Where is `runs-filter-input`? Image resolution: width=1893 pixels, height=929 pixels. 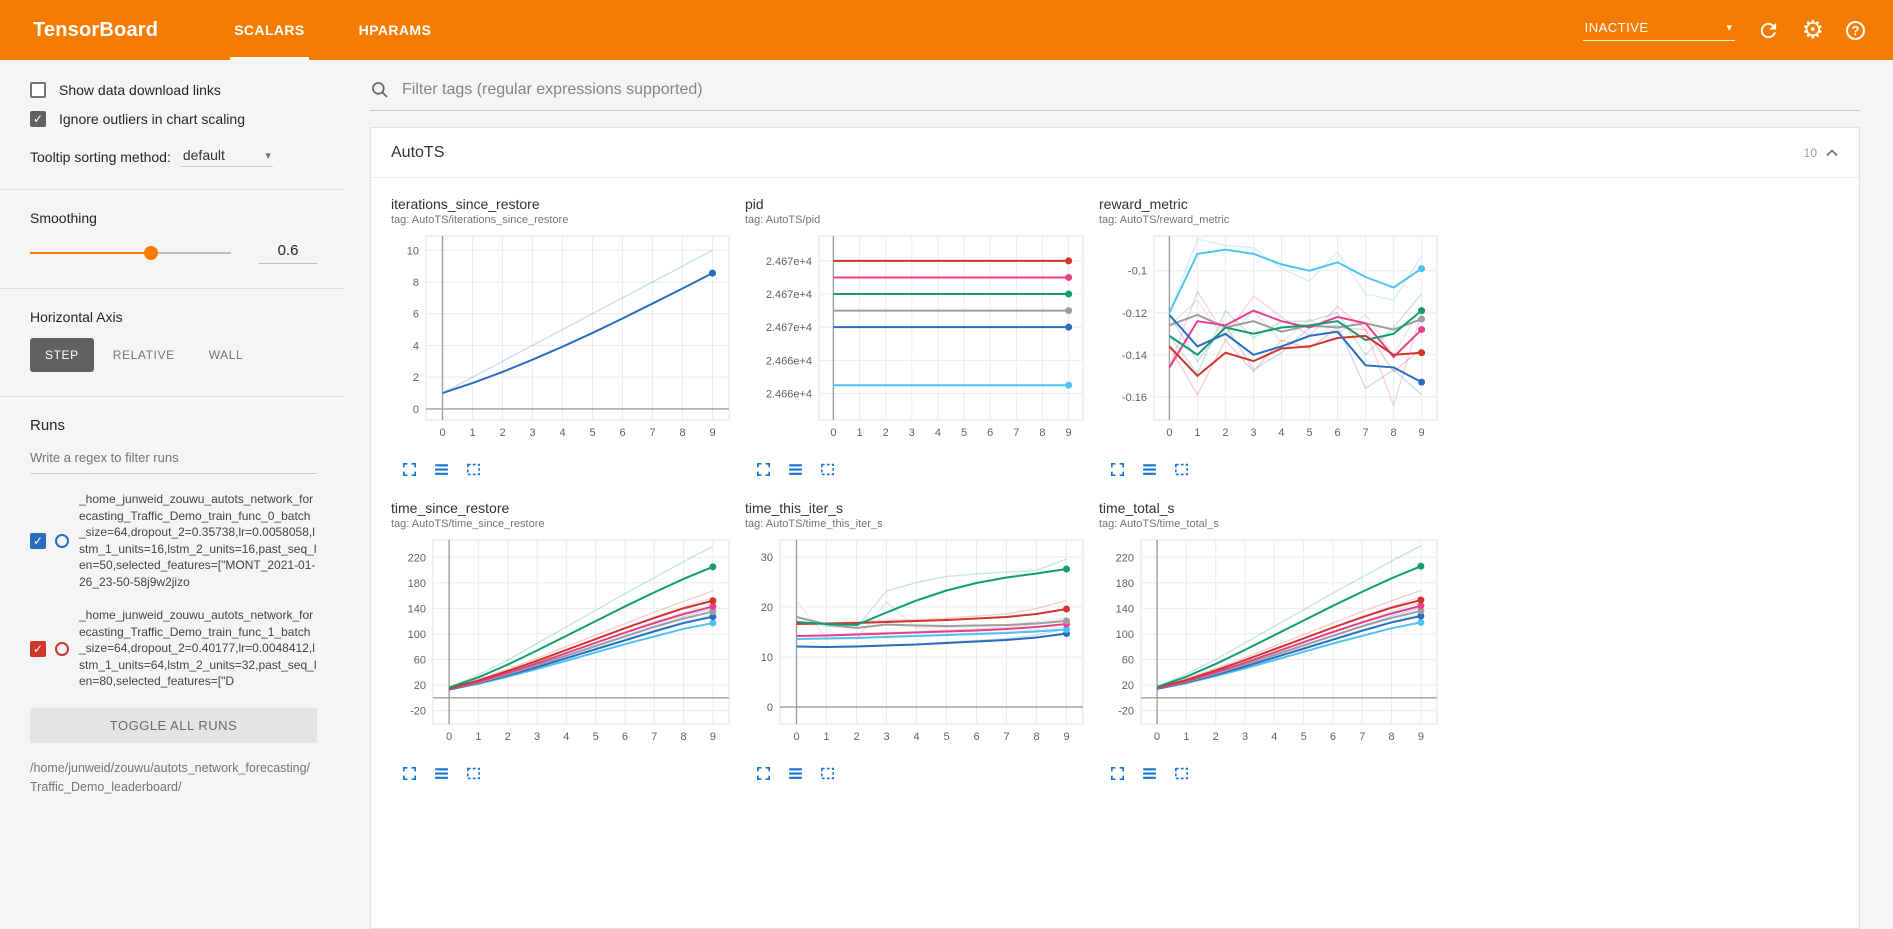
runs-filter-input is located at coordinates (173, 460).